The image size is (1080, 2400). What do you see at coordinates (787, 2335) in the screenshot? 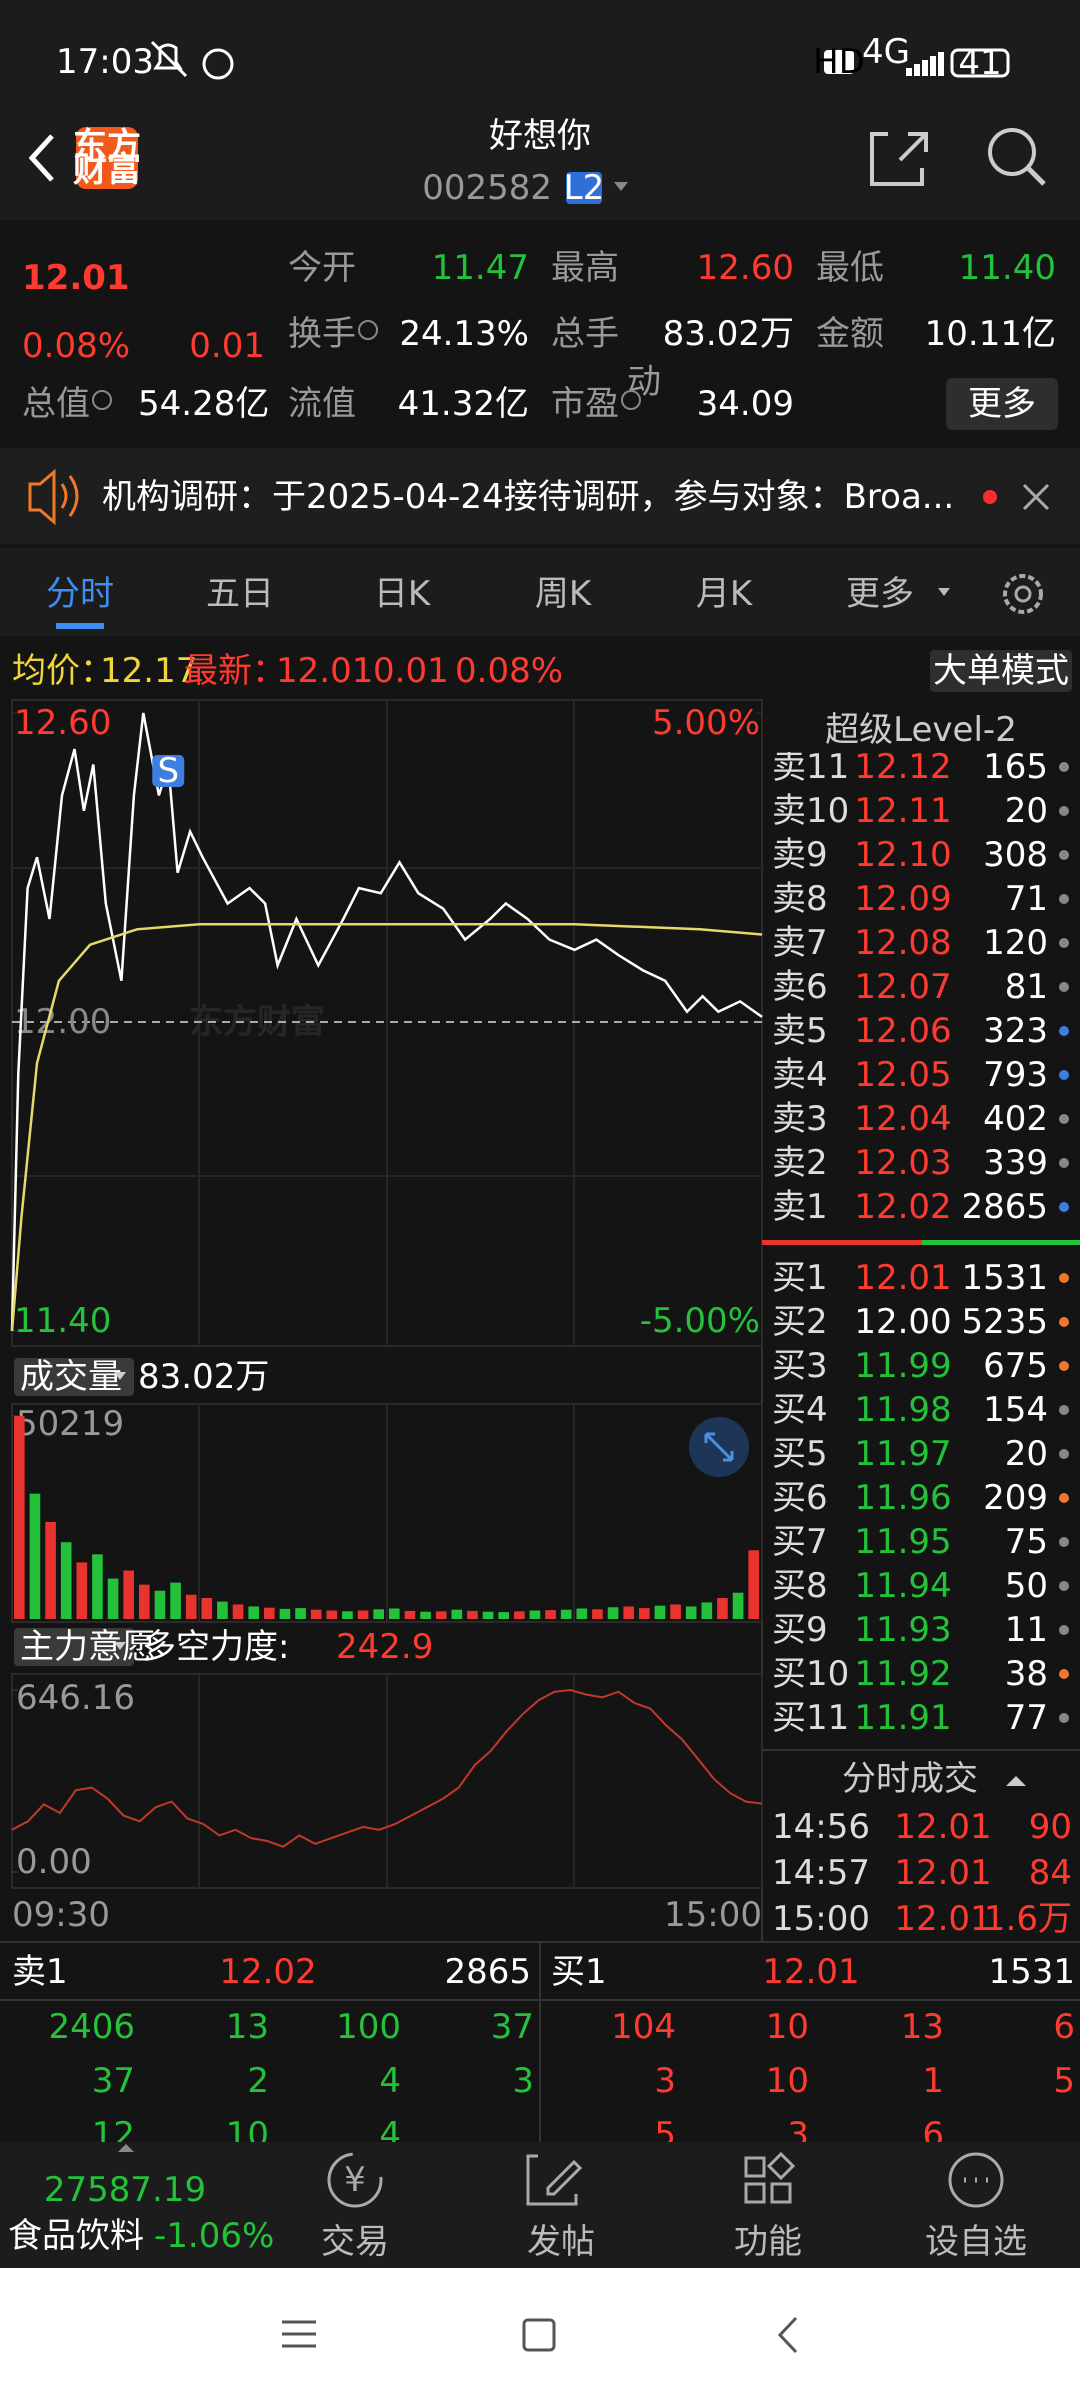
I see `nav-back` at bounding box center [787, 2335].